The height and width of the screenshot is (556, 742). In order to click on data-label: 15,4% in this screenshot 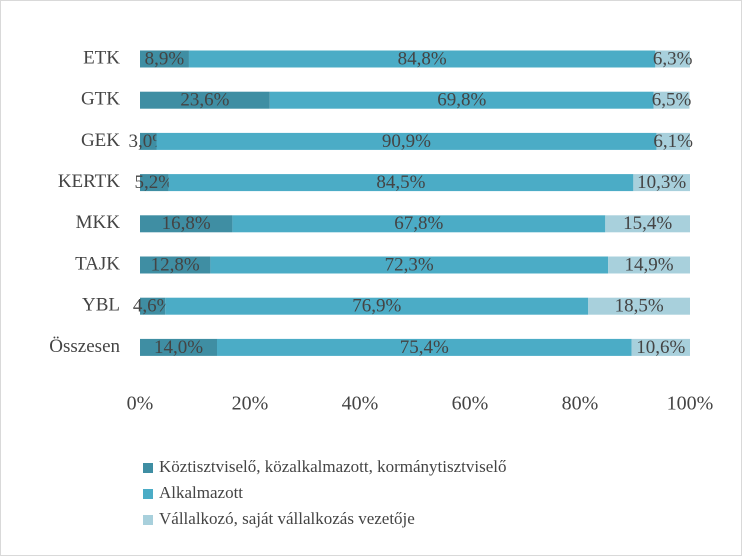, I will do `click(647, 223)`.